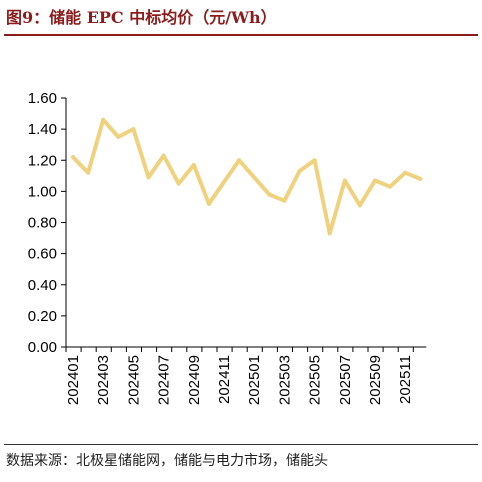 The width and height of the screenshot is (482, 482). Describe the element at coordinates (73, 380) in the screenshot. I see `x-tick-label: 202401` at that location.